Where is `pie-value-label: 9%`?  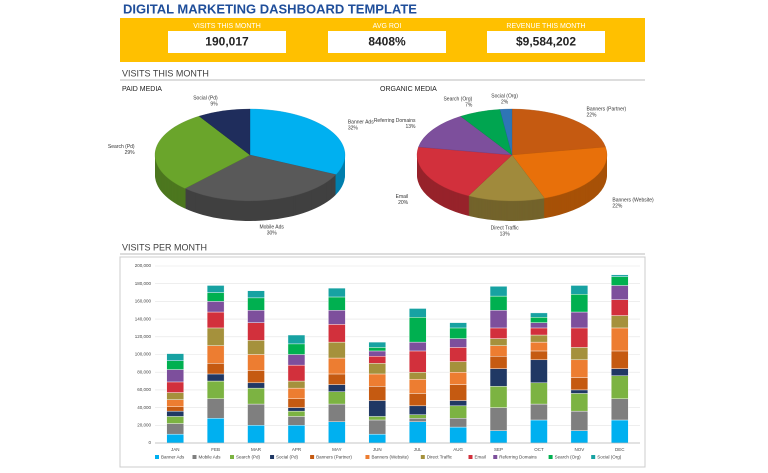 pie-value-label: 9% is located at coordinates (214, 104).